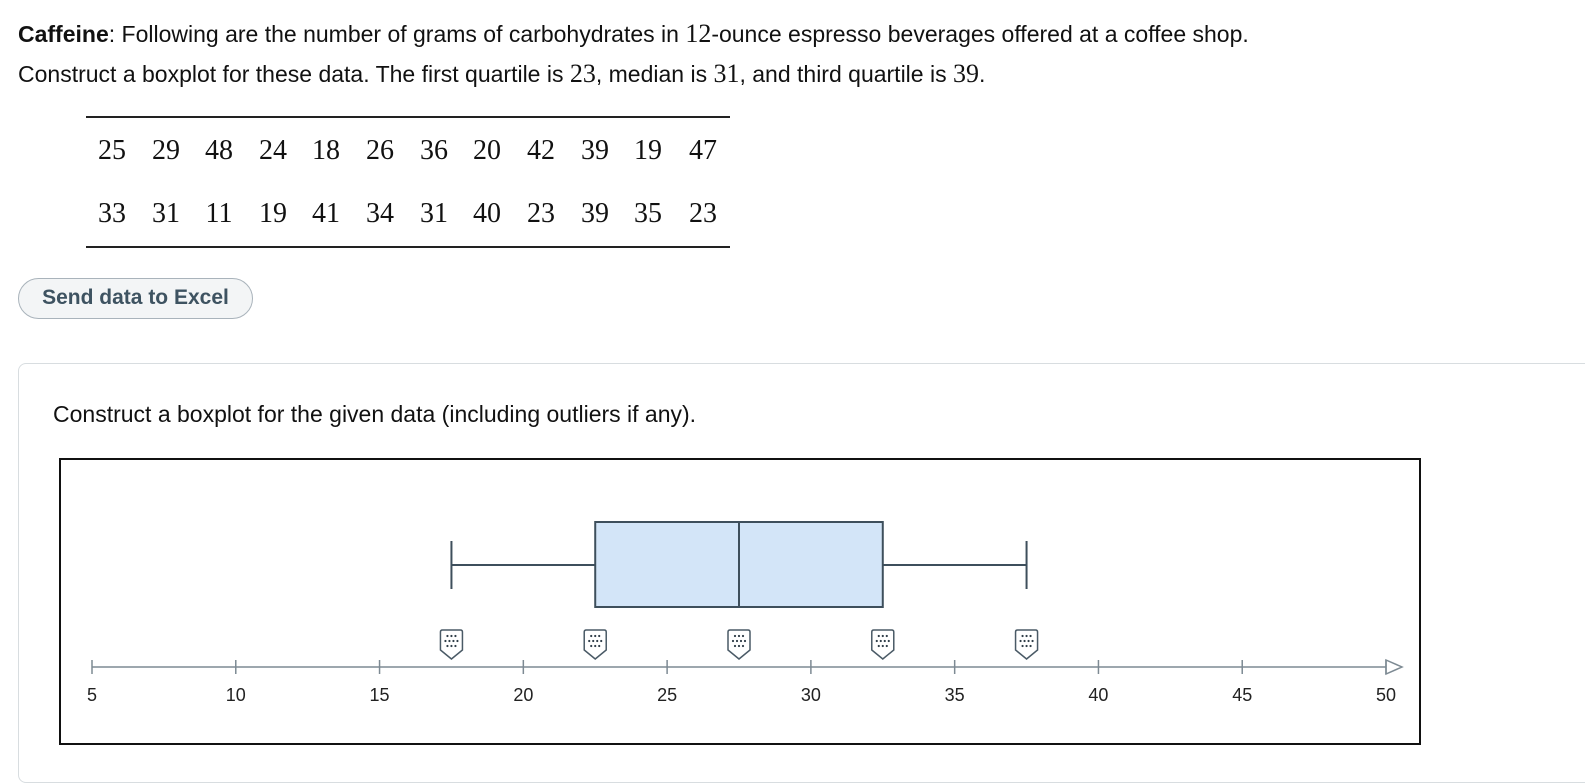 The height and width of the screenshot is (783, 1585). Describe the element at coordinates (236, 695) in the screenshot. I see `axis-tick-label: 10` at that location.